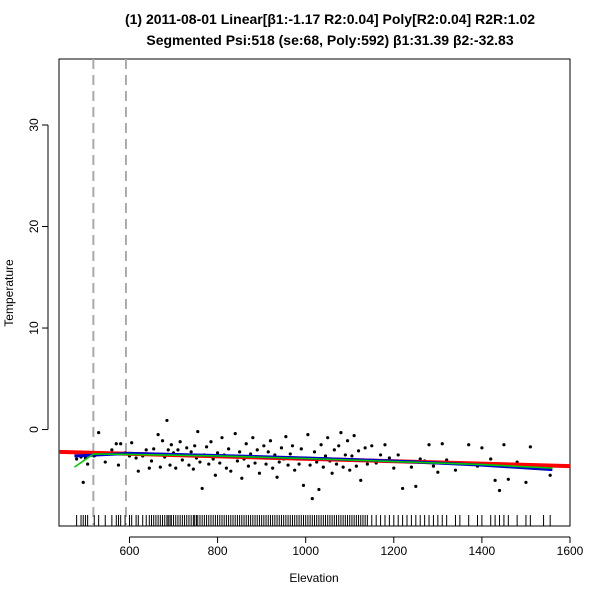 Image resolution: width=600 pixels, height=600 pixels. I want to click on rug-marks, so click(313, 520).